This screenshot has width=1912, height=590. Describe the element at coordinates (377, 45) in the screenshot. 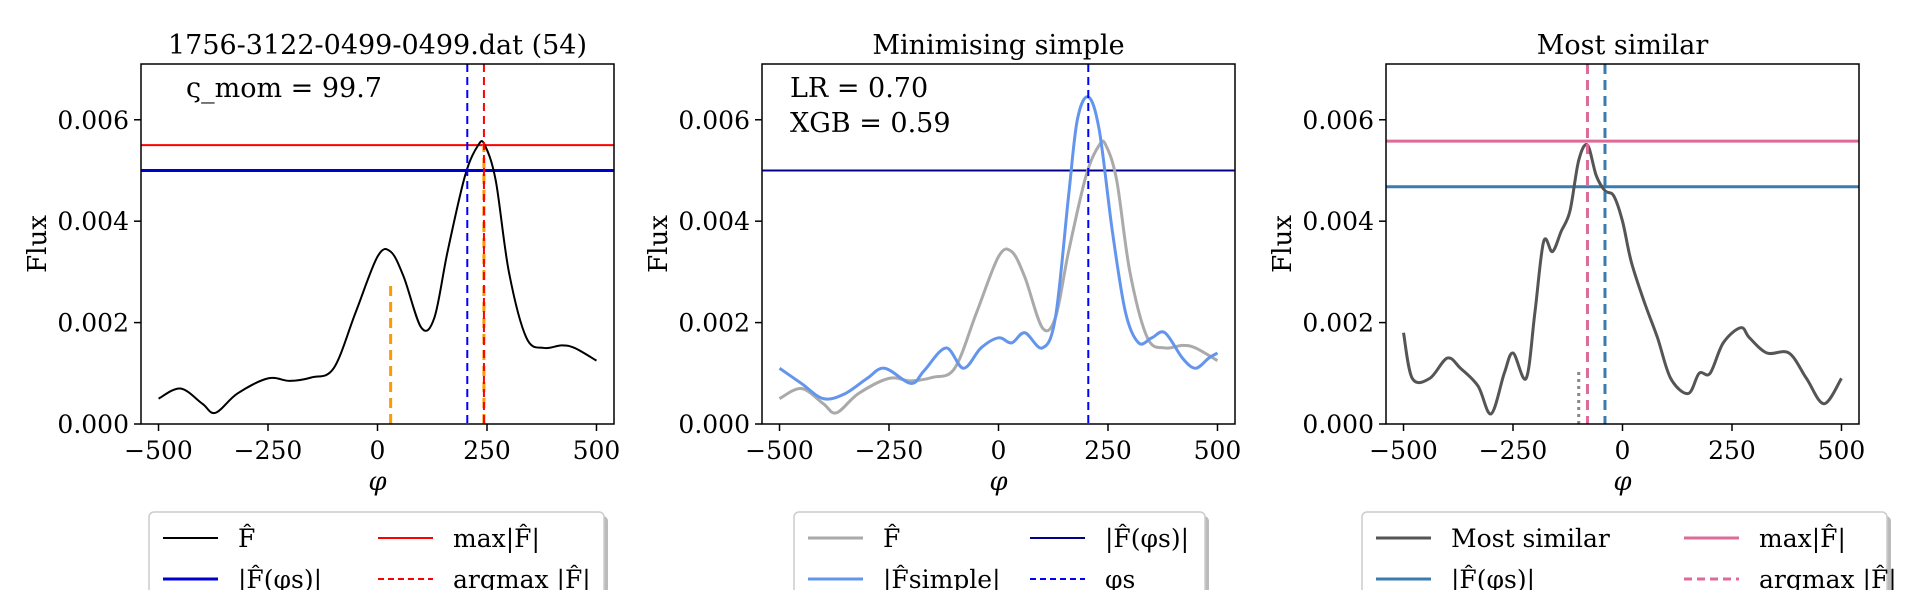

I see `chart-title: 1756-3122-0499-0499.dat (54)` at that location.